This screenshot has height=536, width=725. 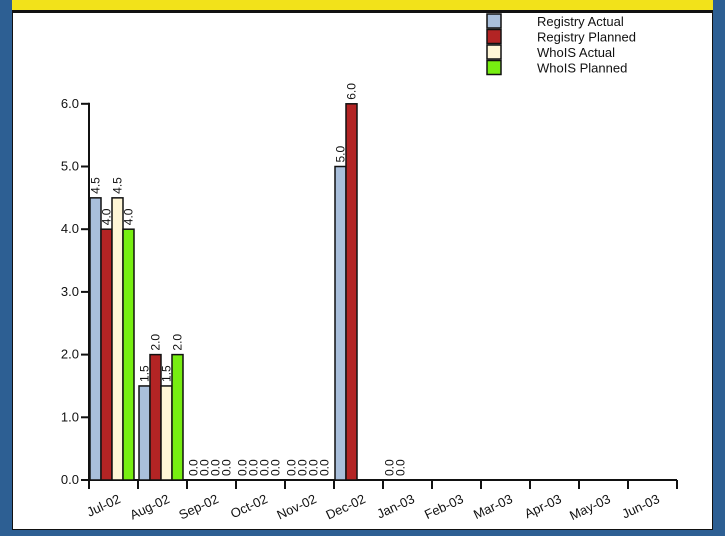 I want to click on title-strip, so click(x=362, y=6).